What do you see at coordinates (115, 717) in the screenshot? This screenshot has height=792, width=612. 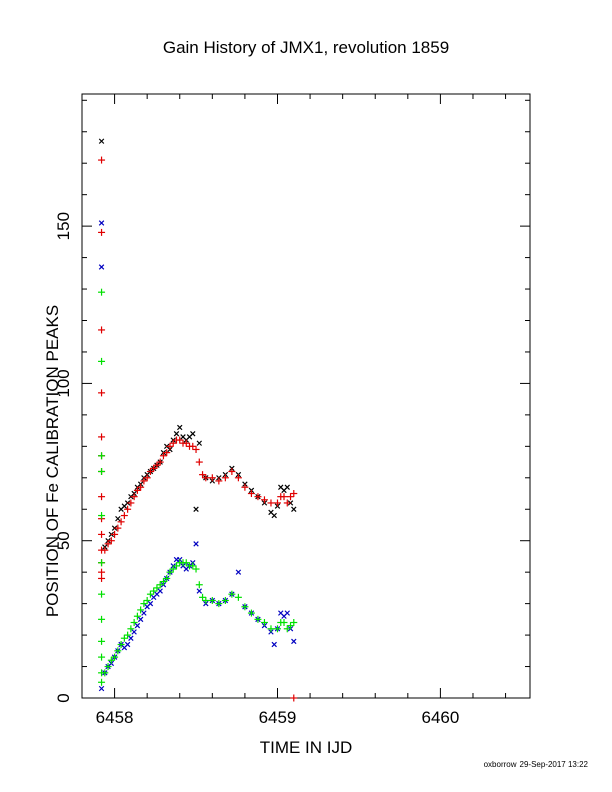 I see `x-tick-label: 6458` at bounding box center [115, 717].